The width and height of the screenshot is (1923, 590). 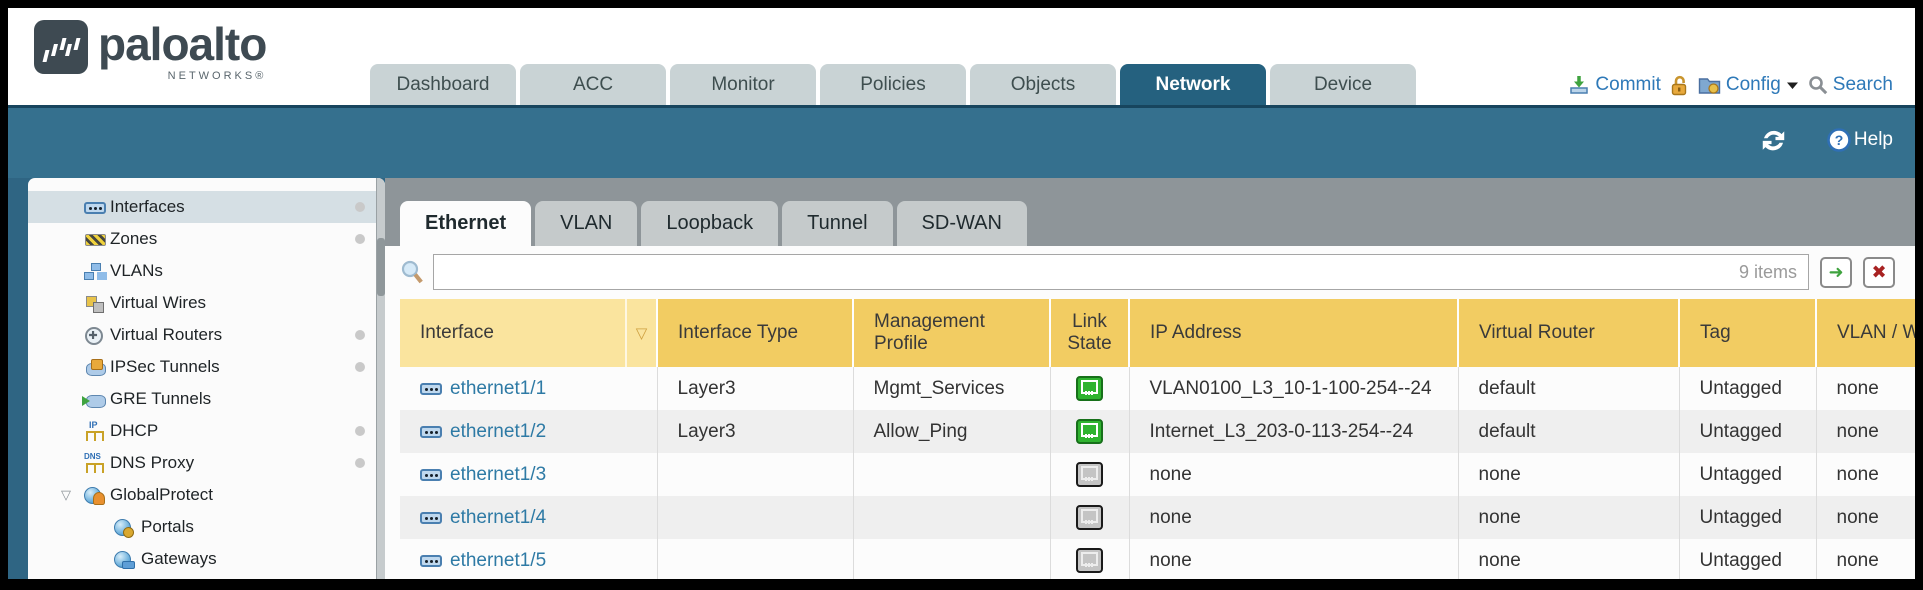 What do you see at coordinates (206, 207) in the screenshot?
I see `sidebar-item-interfaces: Interfaces` at bounding box center [206, 207].